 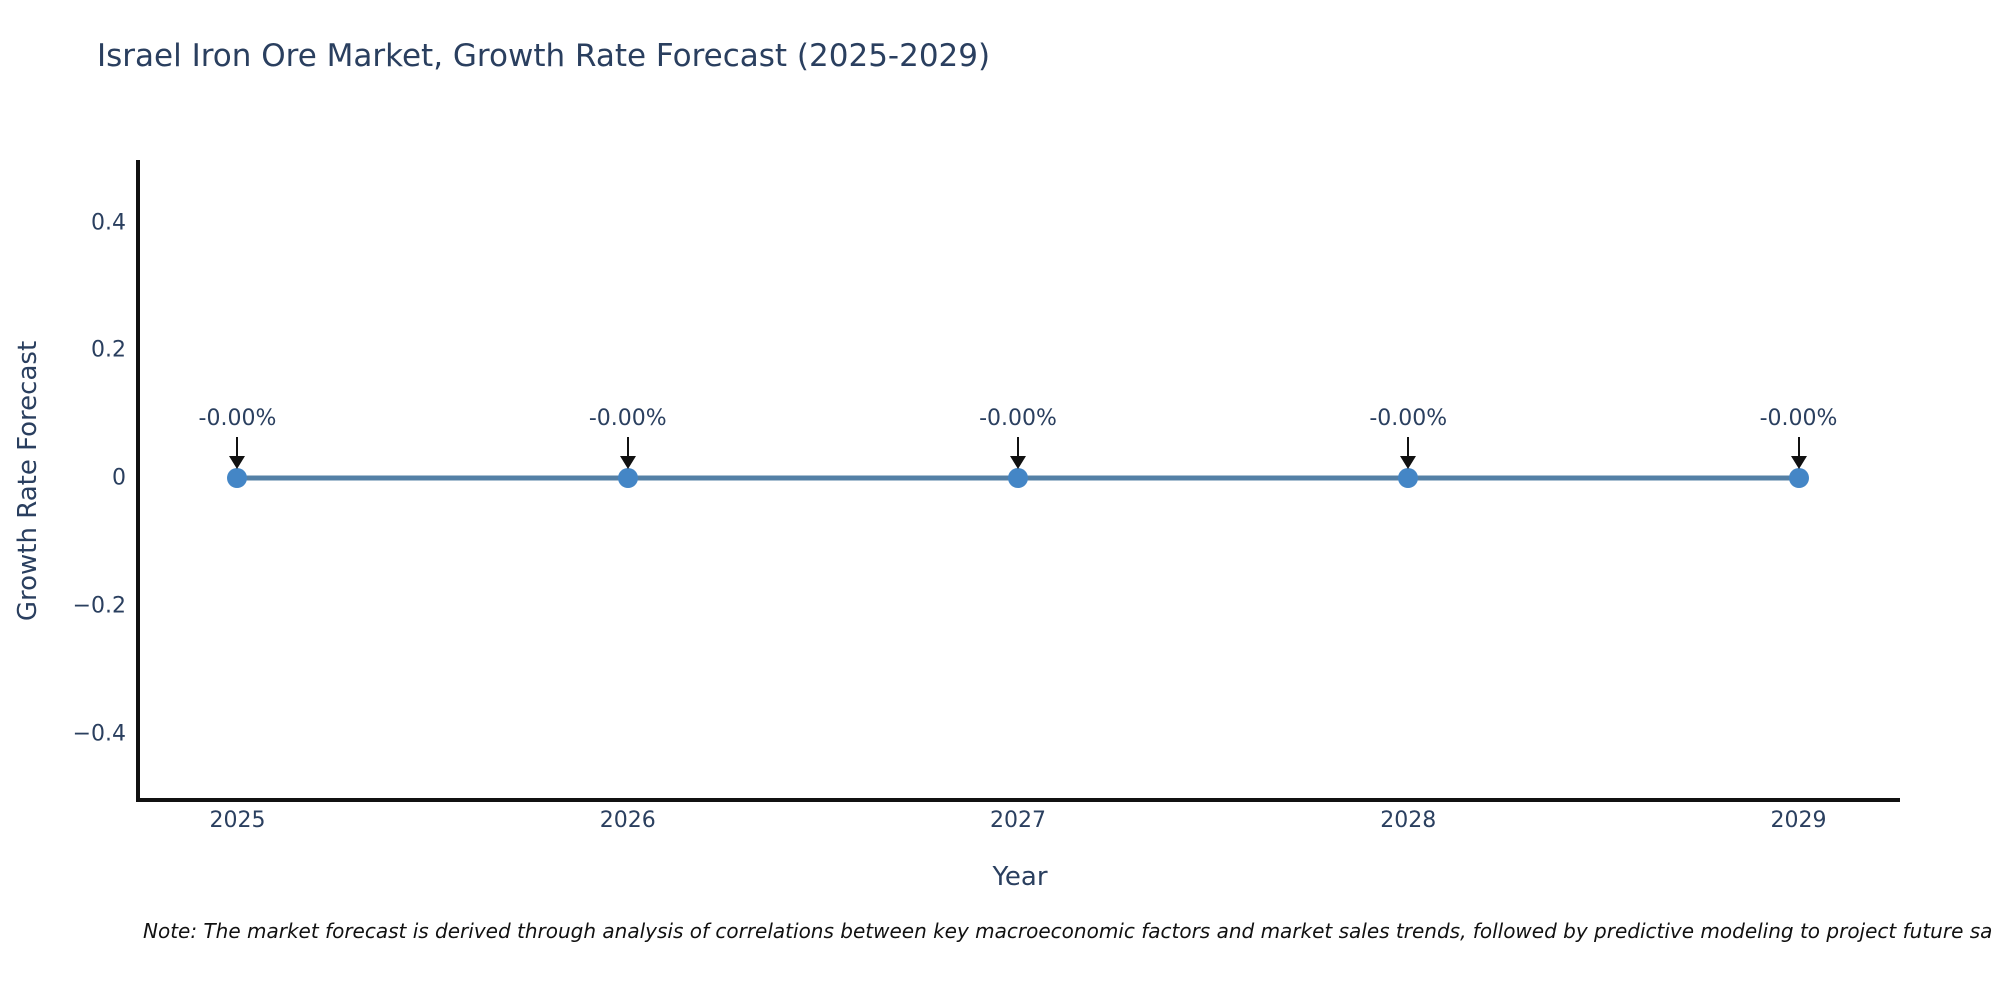 I want to click on x-tick-label: 2025, so click(x=237, y=820).